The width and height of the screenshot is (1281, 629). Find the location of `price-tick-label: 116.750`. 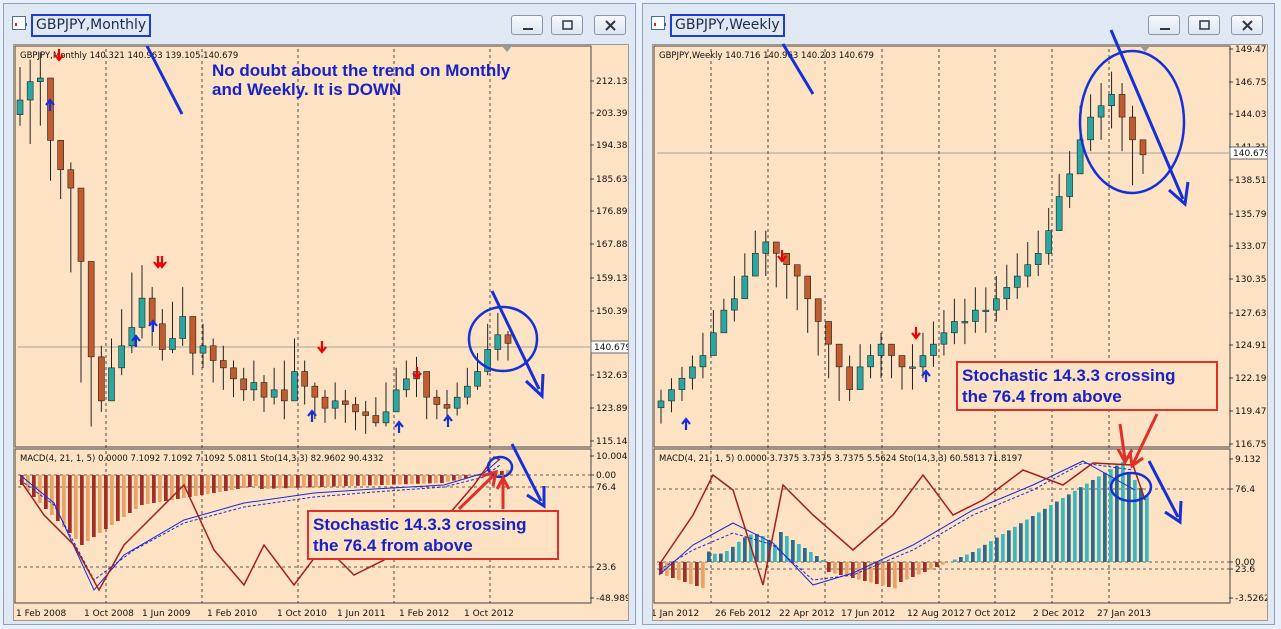

price-tick-label: 116.750 is located at coordinates (1251, 445).